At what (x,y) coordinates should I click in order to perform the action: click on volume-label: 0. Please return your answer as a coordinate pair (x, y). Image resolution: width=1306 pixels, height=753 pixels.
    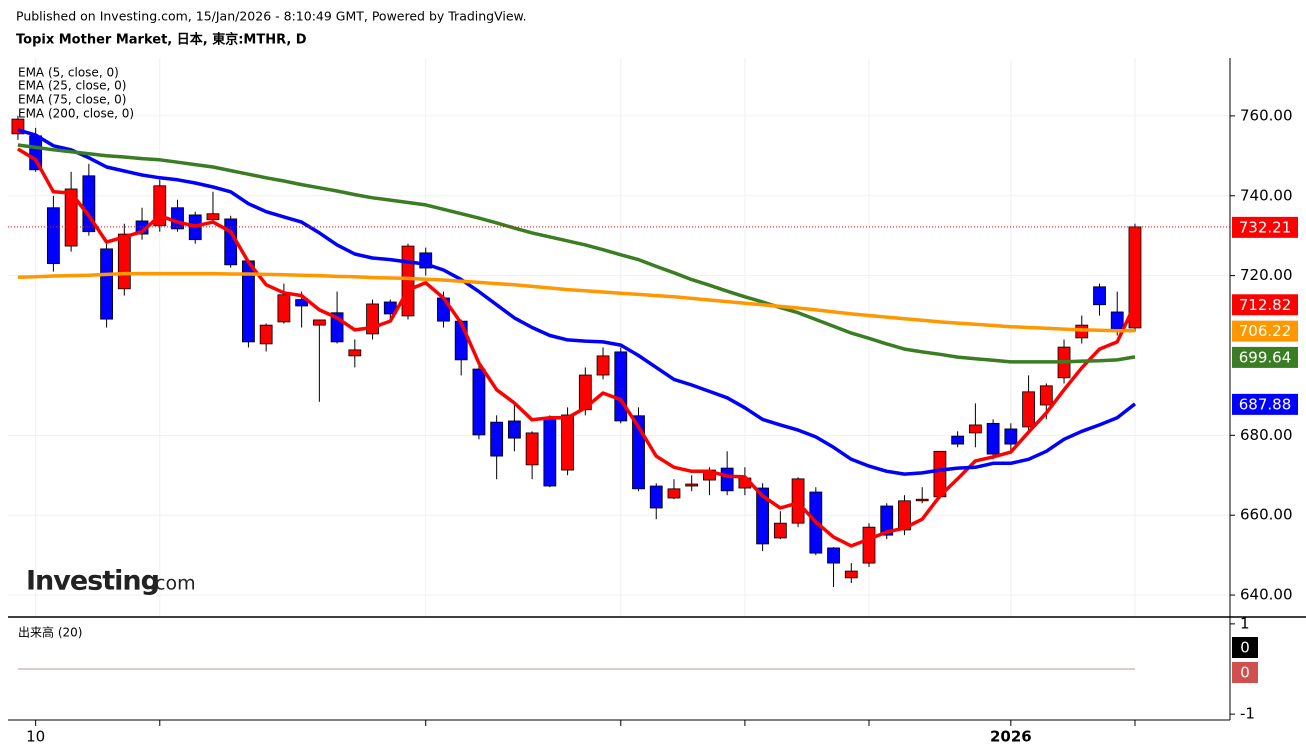
    Looking at the image, I should click on (1245, 673).